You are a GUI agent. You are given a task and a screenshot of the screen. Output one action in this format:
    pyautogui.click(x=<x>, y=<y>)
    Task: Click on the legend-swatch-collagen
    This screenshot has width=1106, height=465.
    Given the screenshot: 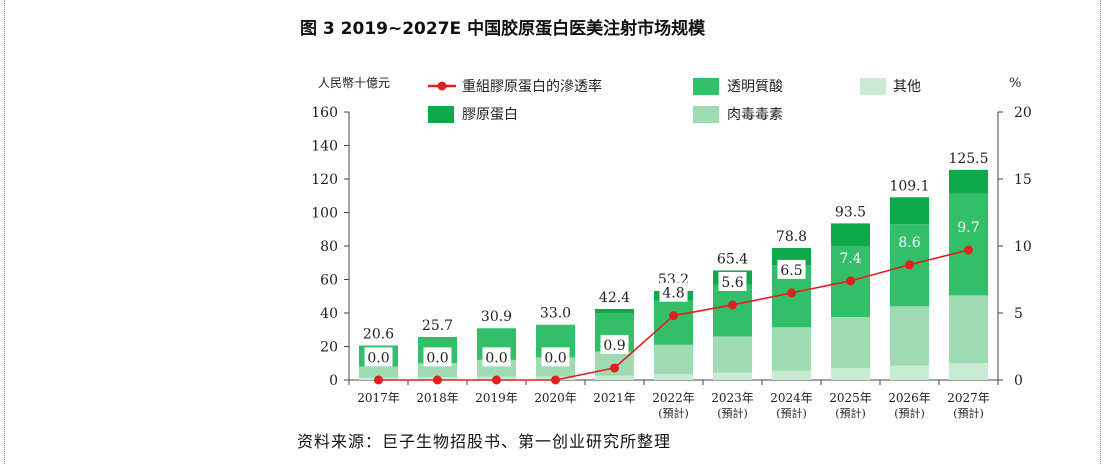 What is the action you would take?
    pyautogui.click(x=441, y=114)
    